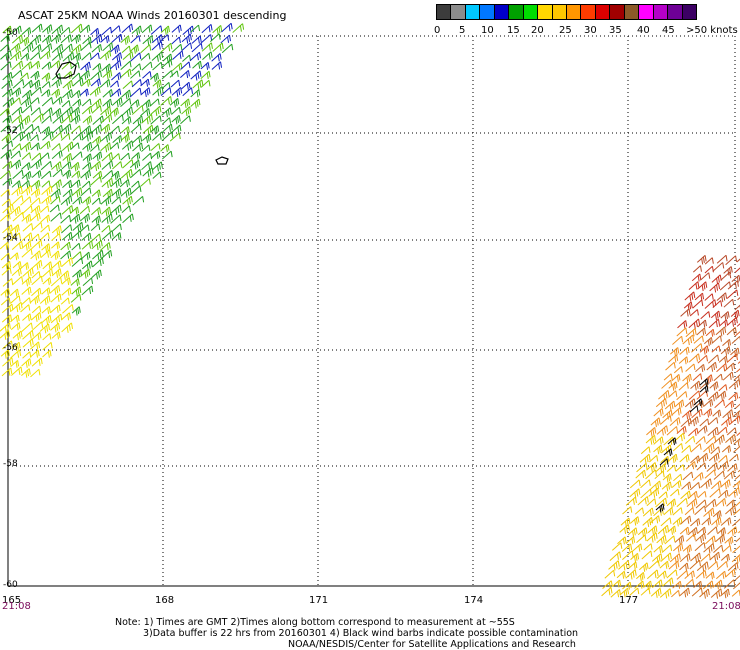 The image size is (740, 650). I want to click on legend-tick-label: 30, so click(590, 30).